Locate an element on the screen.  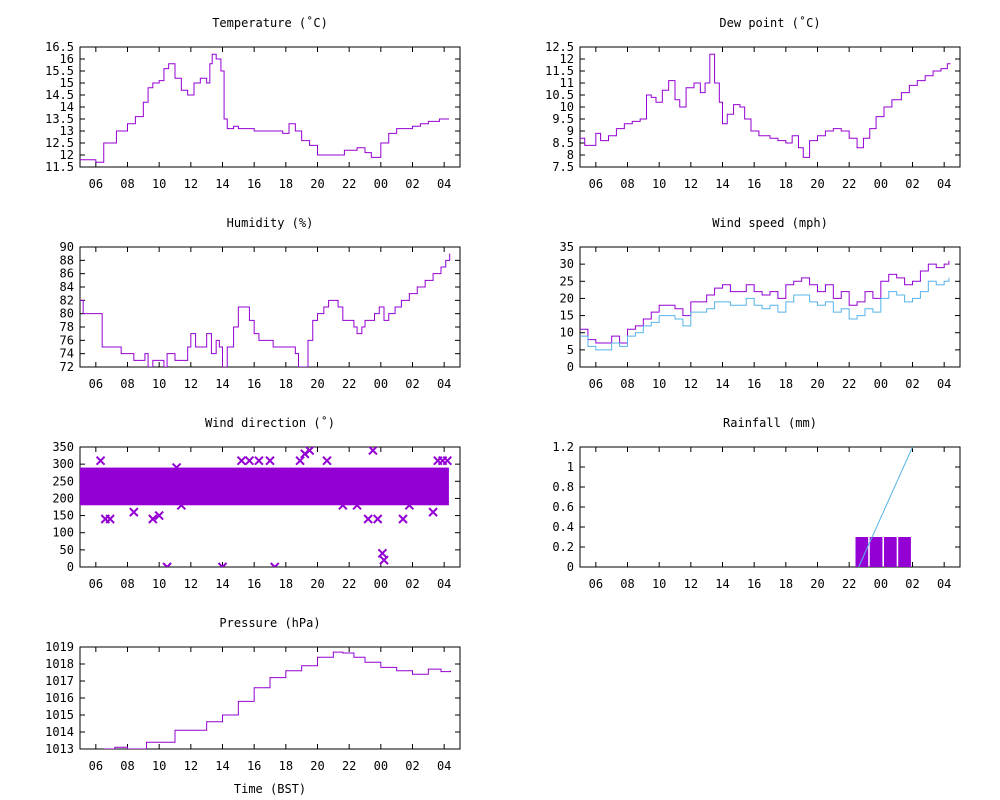
wind-speed-series-0-line is located at coordinates (765, 302).